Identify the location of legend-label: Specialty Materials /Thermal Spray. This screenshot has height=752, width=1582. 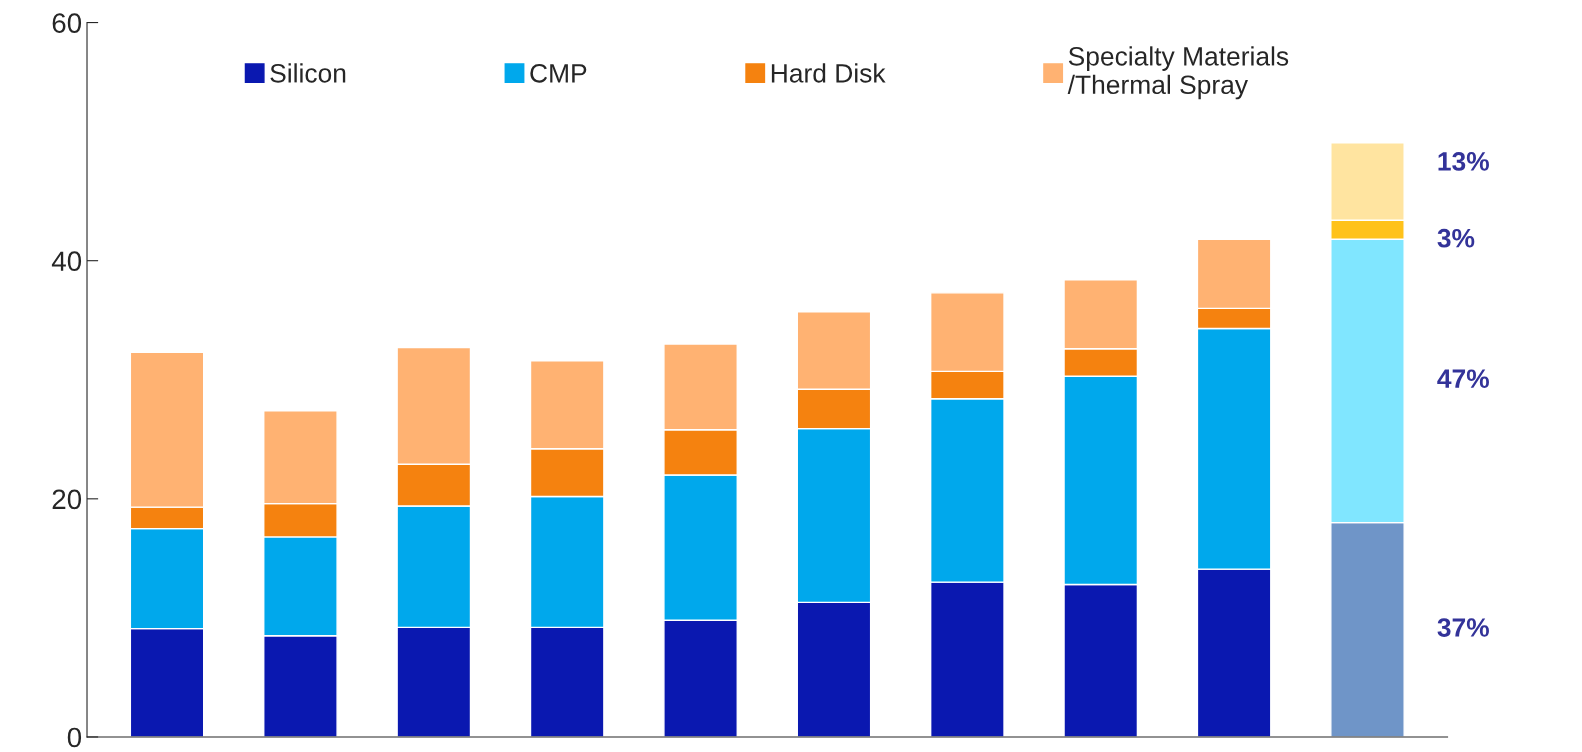
(1178, 73).